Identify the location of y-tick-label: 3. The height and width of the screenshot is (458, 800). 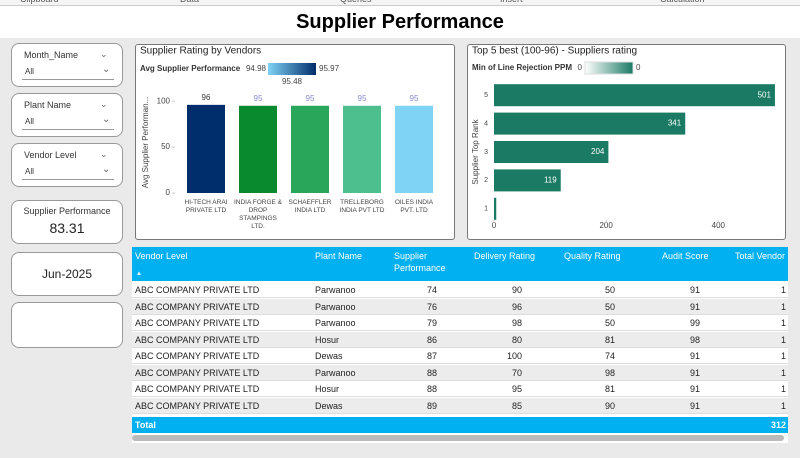
(486, 152).